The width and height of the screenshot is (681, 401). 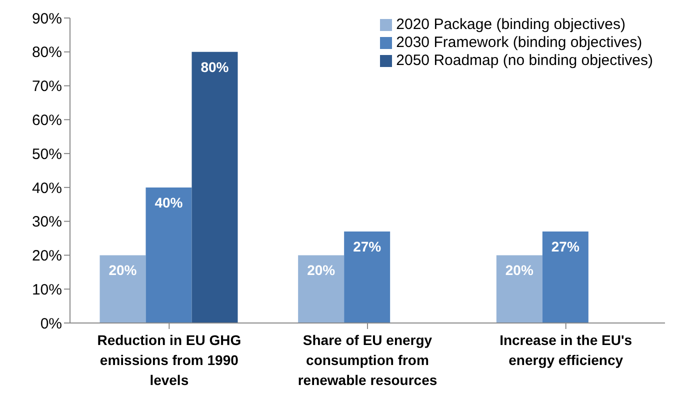 What do you see at coordinates (511, 25) in the screenshot?
I see `legend-label: 2020 Package (binding objectives)` at bounding box center [511, 25].